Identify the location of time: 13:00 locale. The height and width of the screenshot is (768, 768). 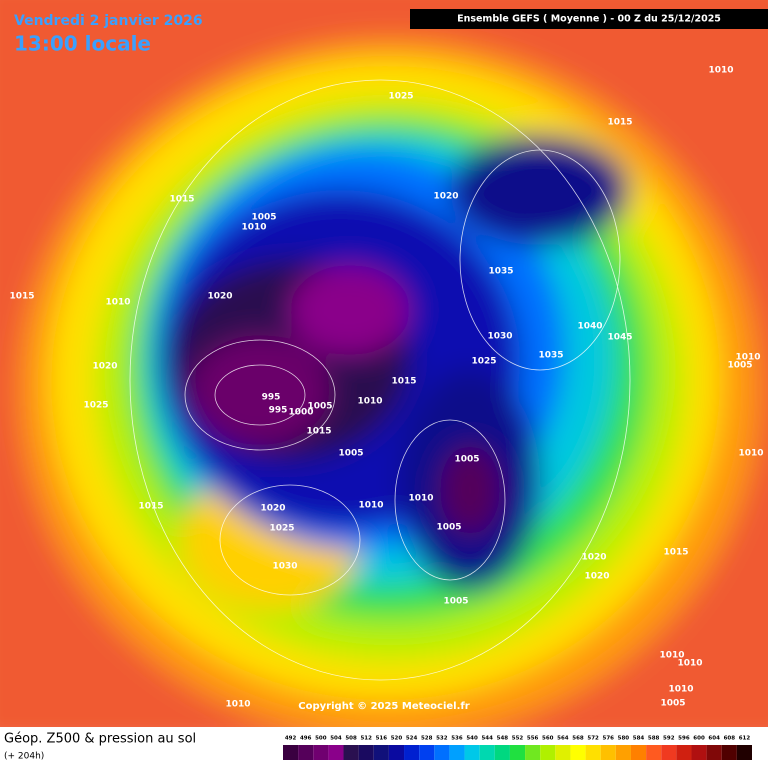
(82, 44).